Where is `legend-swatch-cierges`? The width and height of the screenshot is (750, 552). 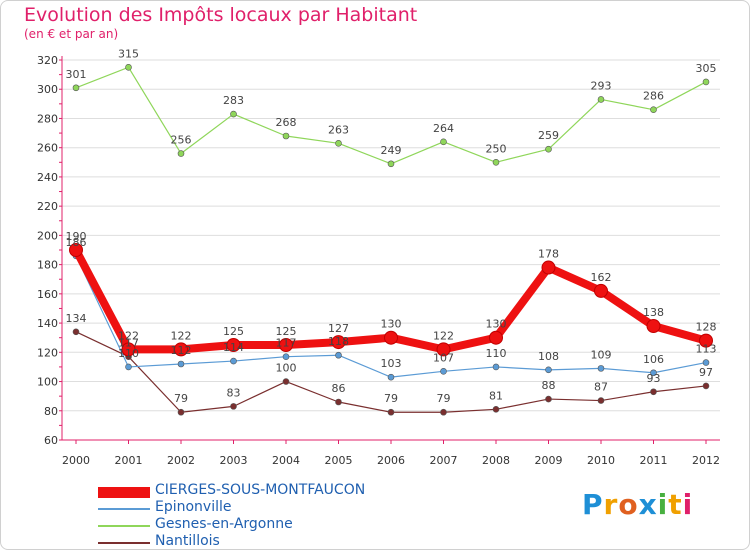
legend-swatch-cierges is located at coordinates (124, 492).